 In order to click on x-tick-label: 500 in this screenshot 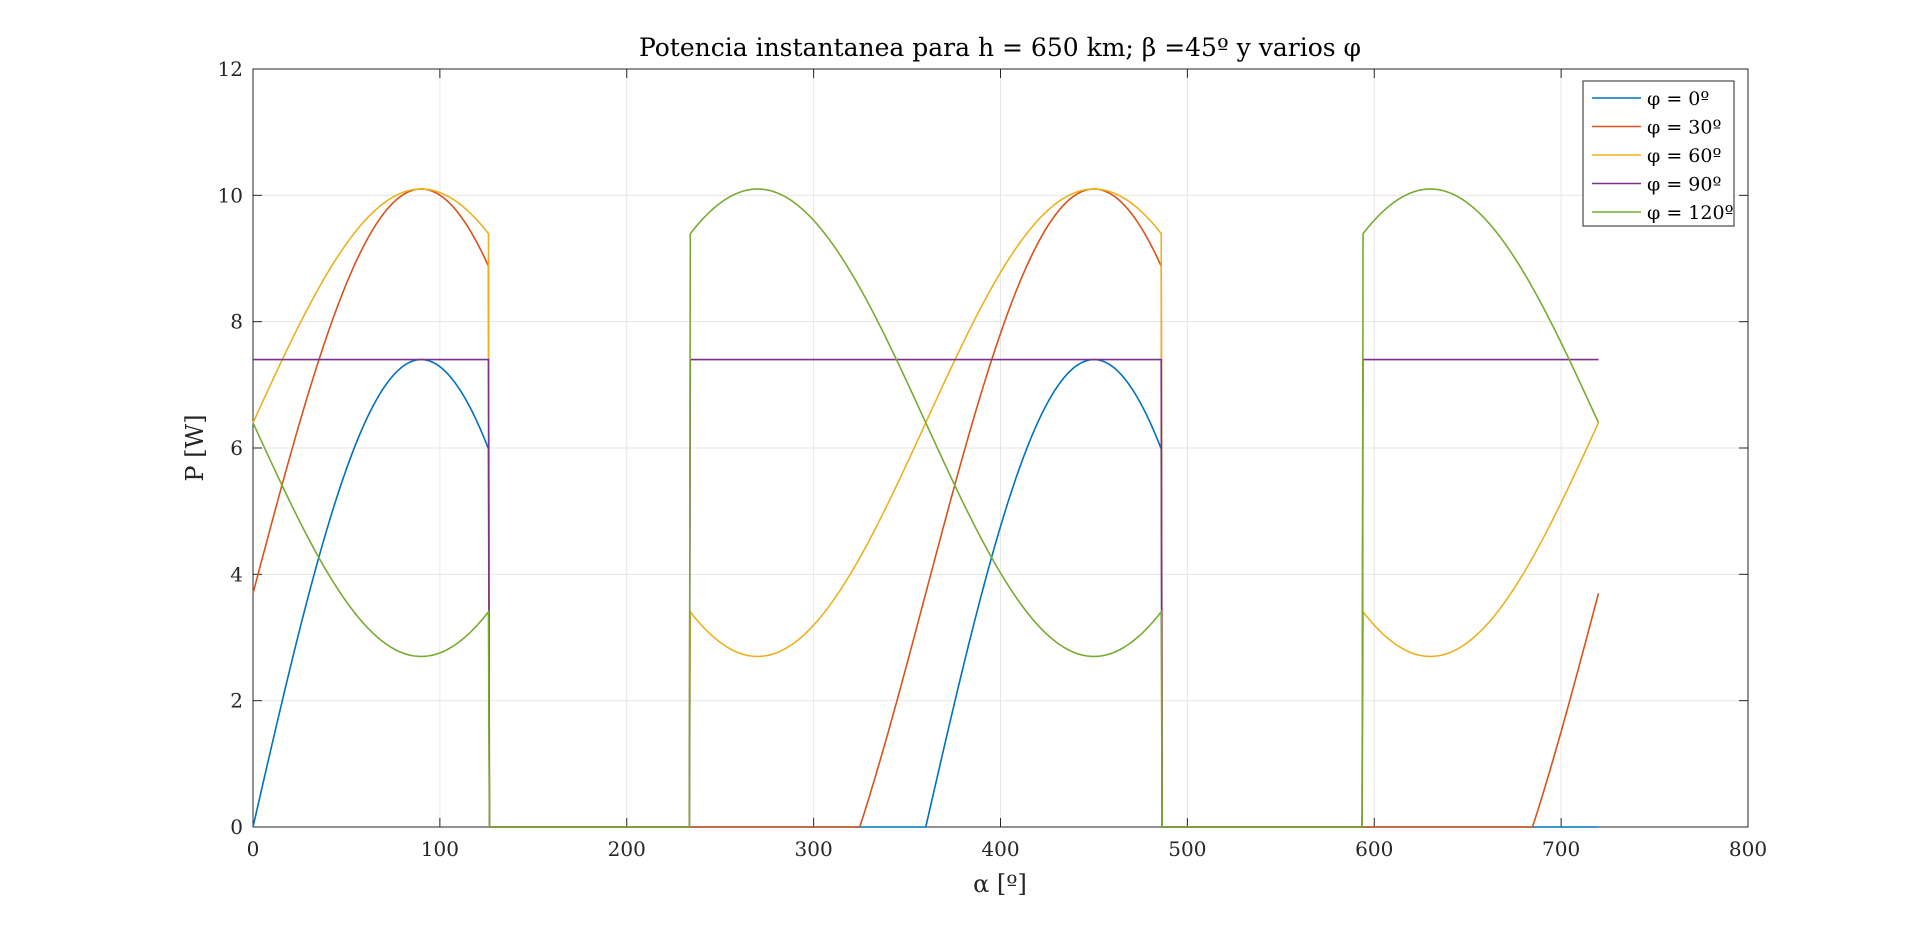, I will do `click(1187, 849)`.